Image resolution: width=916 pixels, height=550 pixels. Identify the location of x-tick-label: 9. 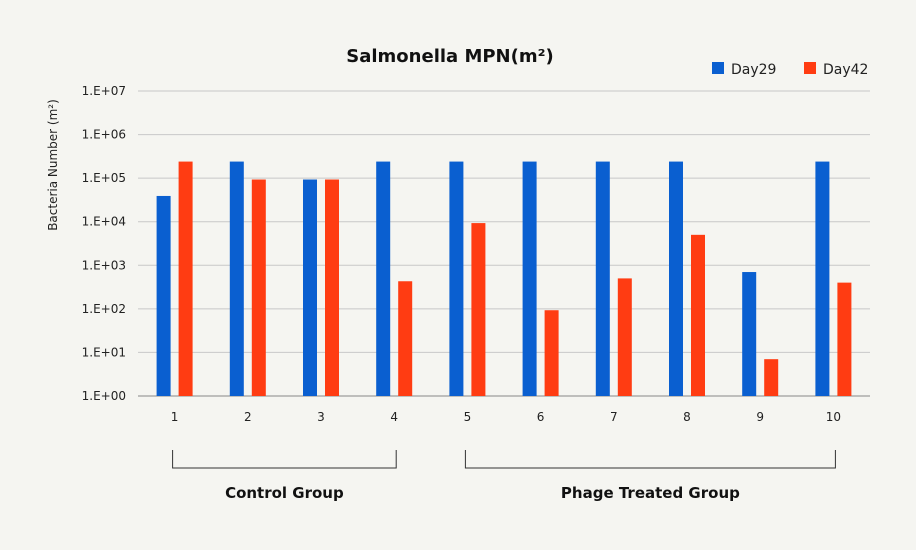
(760, 417).